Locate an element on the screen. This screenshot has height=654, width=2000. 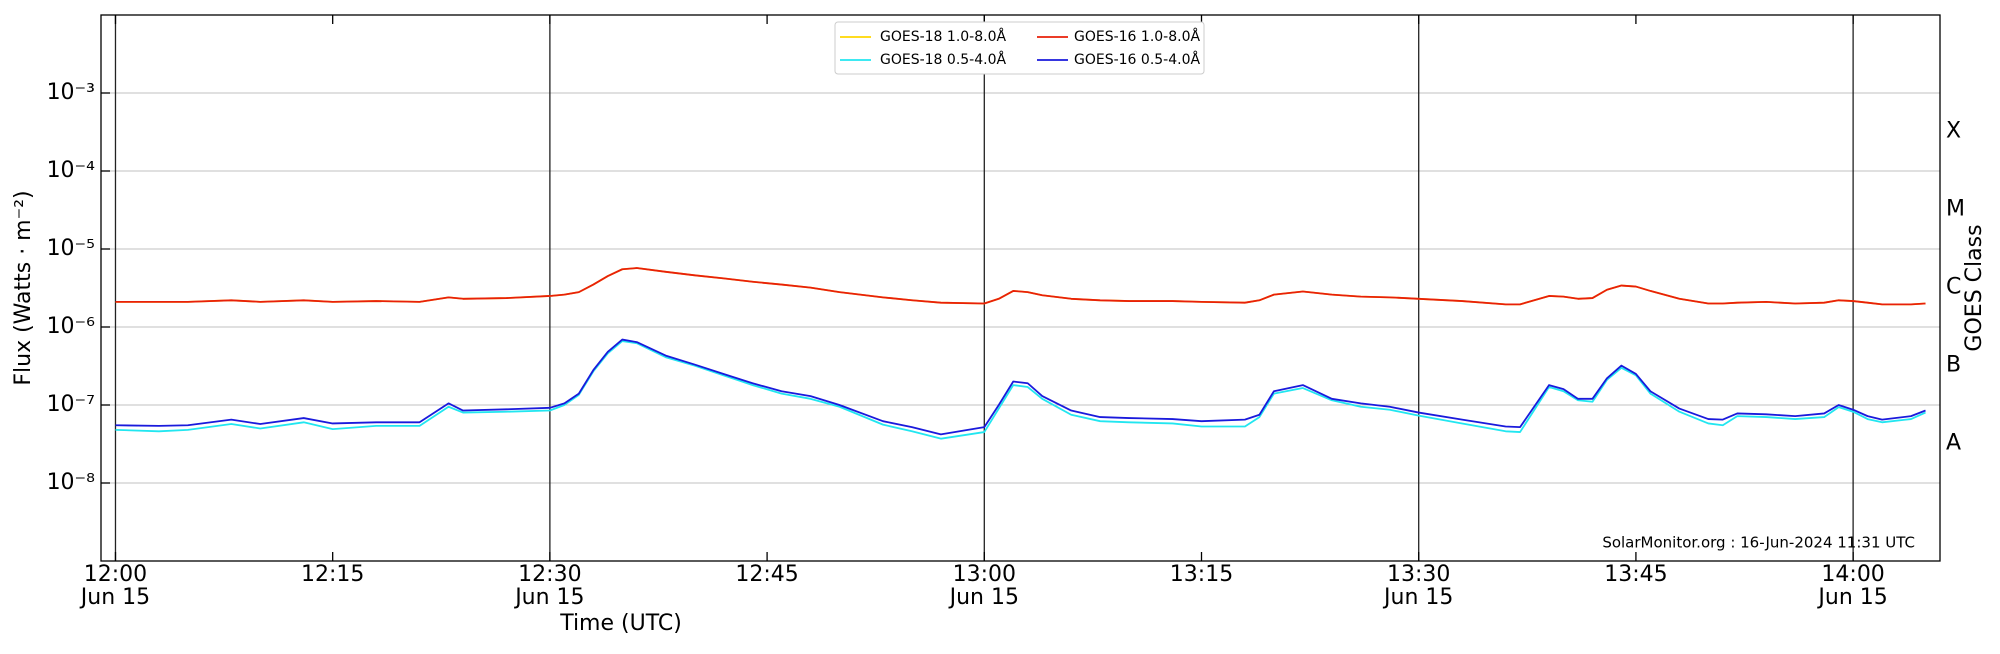
x-tick-label: 12:00 is located at coordinates (115, 574).